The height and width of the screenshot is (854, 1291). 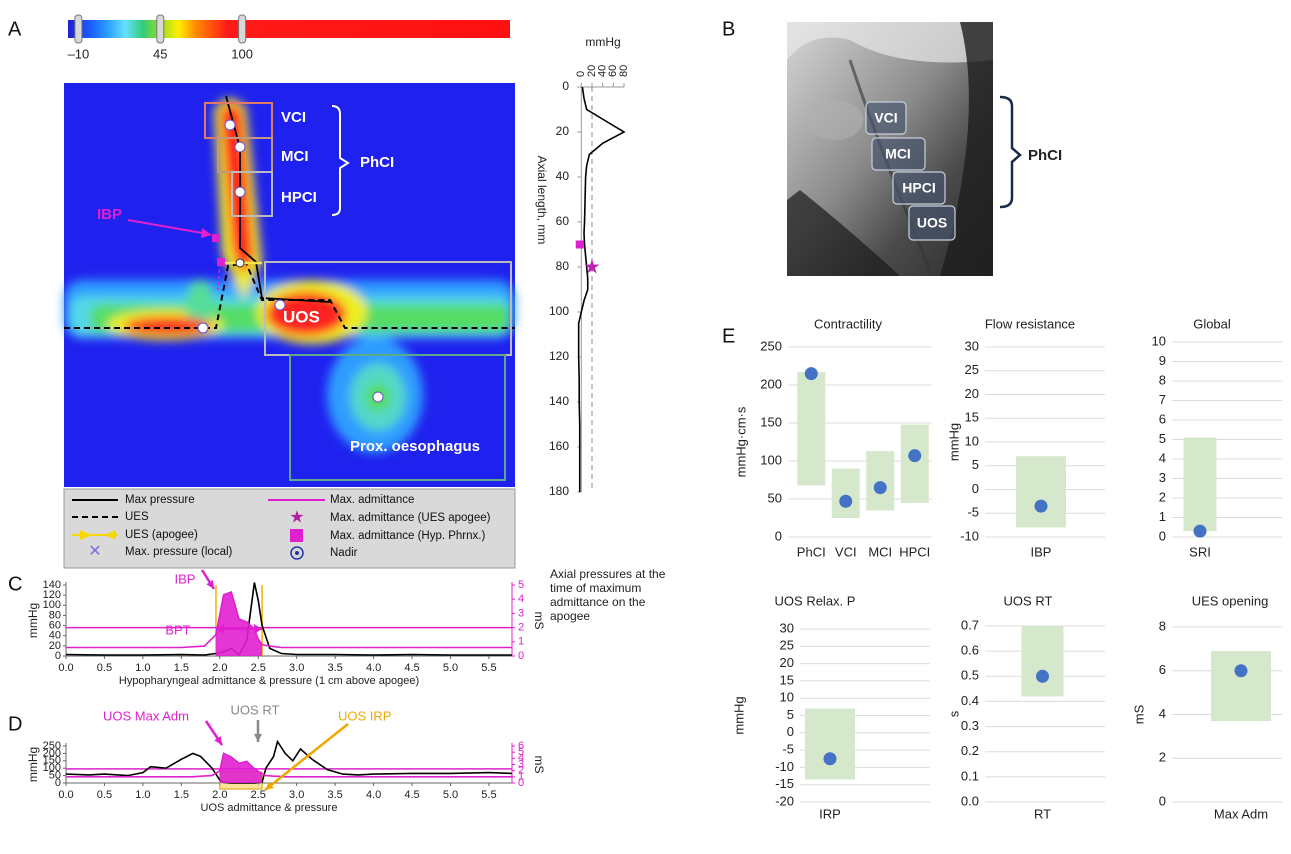 What do you see at coordinates (815, 600) in the screenshot?
I see `chart-title: UOS Relax. P` at bounding box center [815, 600].